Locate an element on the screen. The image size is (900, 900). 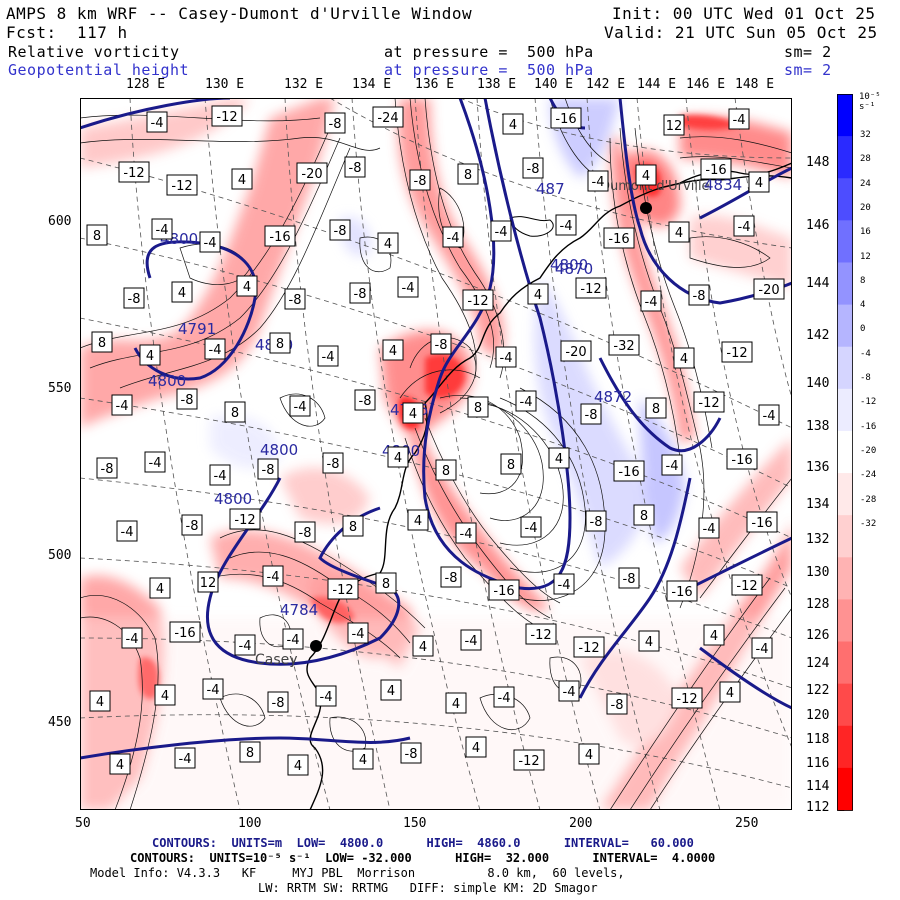
field1-smoothing: sm= 2 is located at coordinates (808, 52).